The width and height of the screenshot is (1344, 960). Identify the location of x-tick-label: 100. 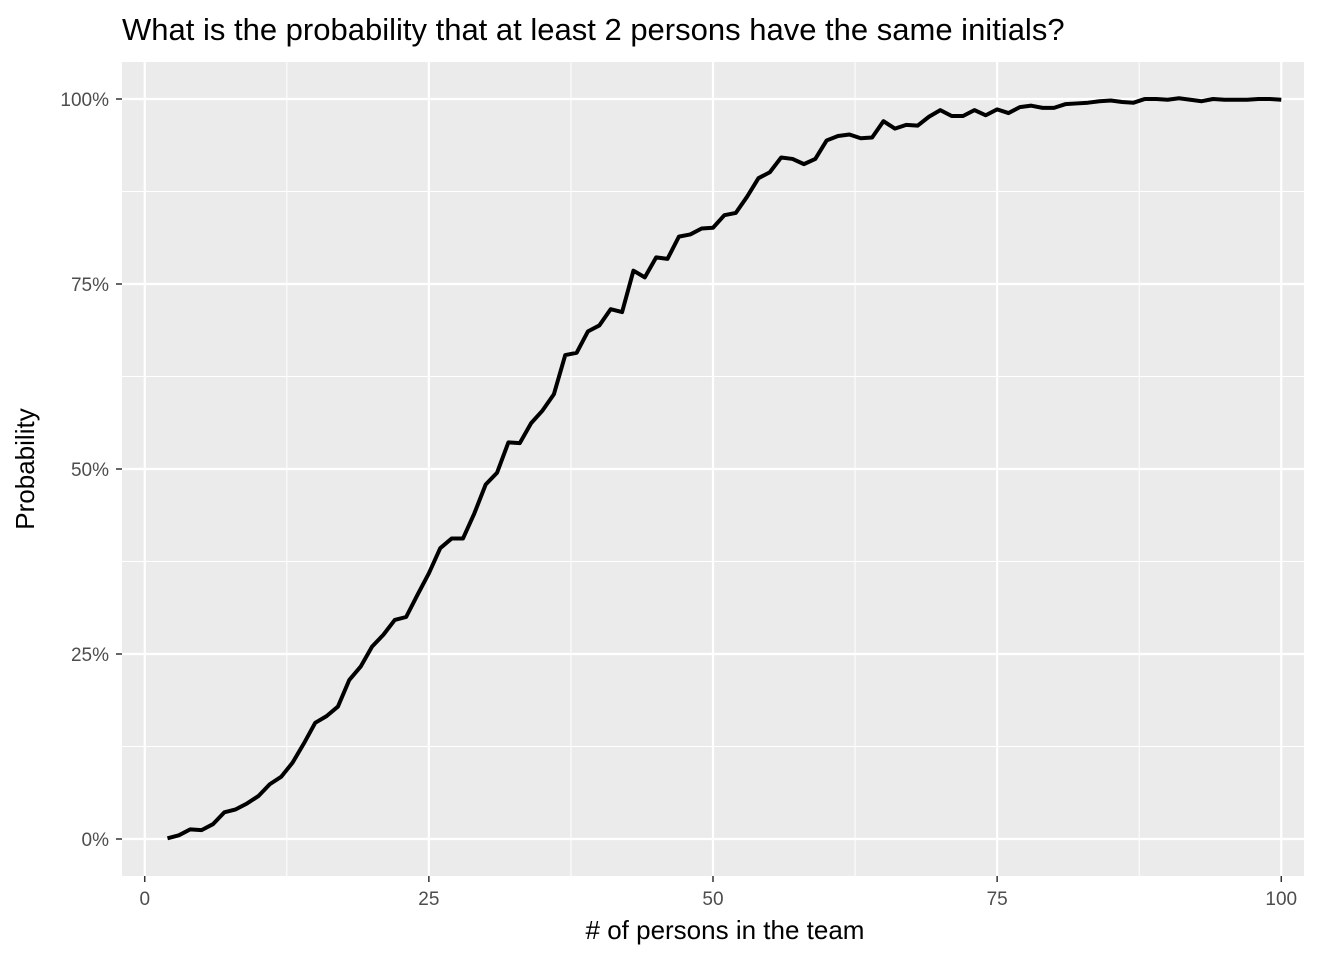
(1281, 899).